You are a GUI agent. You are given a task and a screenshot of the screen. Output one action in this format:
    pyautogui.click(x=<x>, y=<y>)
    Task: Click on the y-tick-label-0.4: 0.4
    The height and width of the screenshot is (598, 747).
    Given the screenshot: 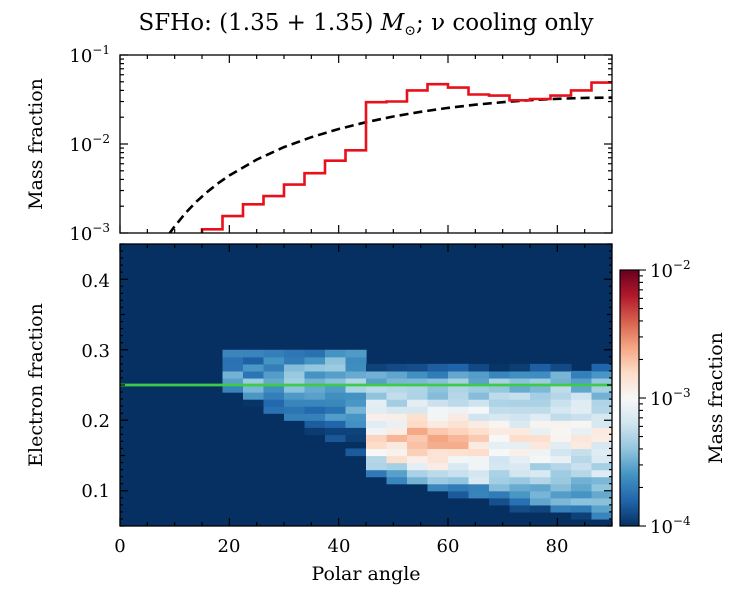 What is the action you would take?
    pyautogui.click(x=95, y=281)
    